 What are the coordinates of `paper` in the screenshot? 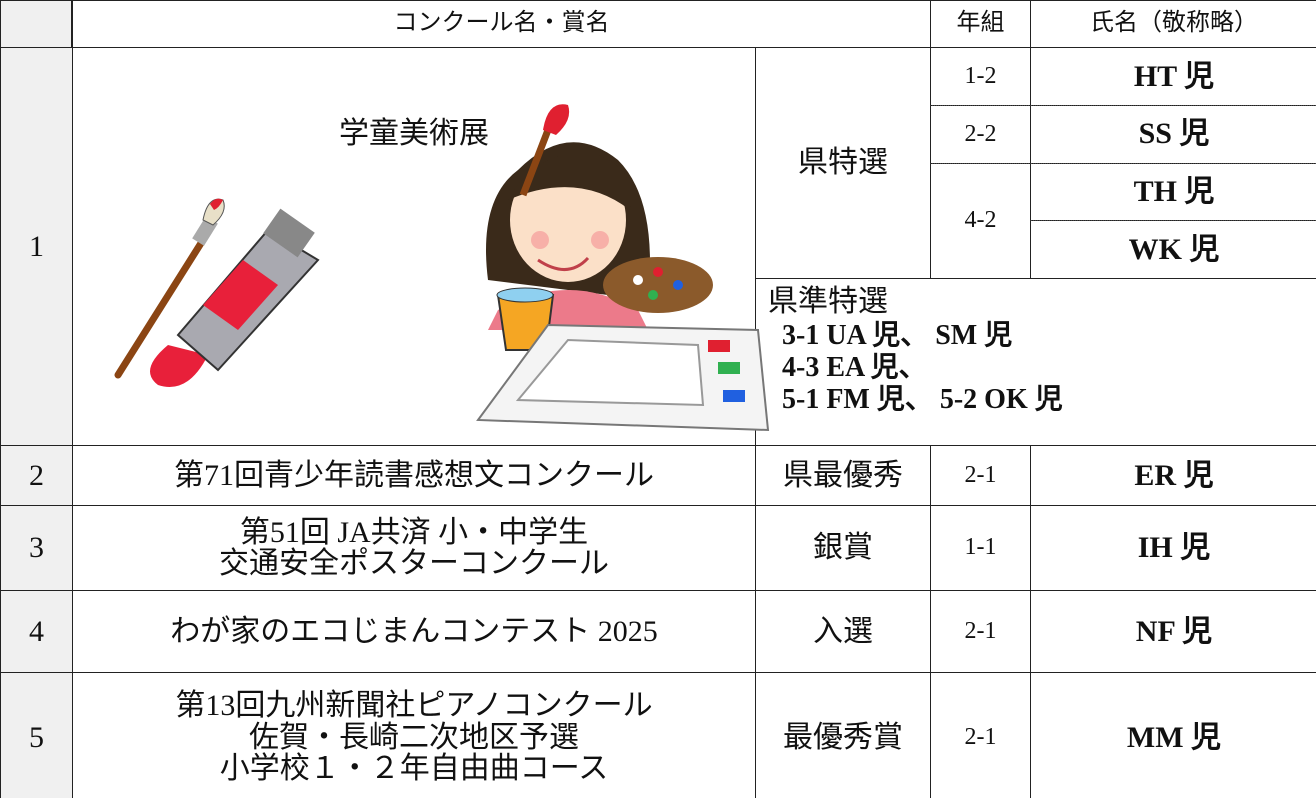 It's located at (623, 377).